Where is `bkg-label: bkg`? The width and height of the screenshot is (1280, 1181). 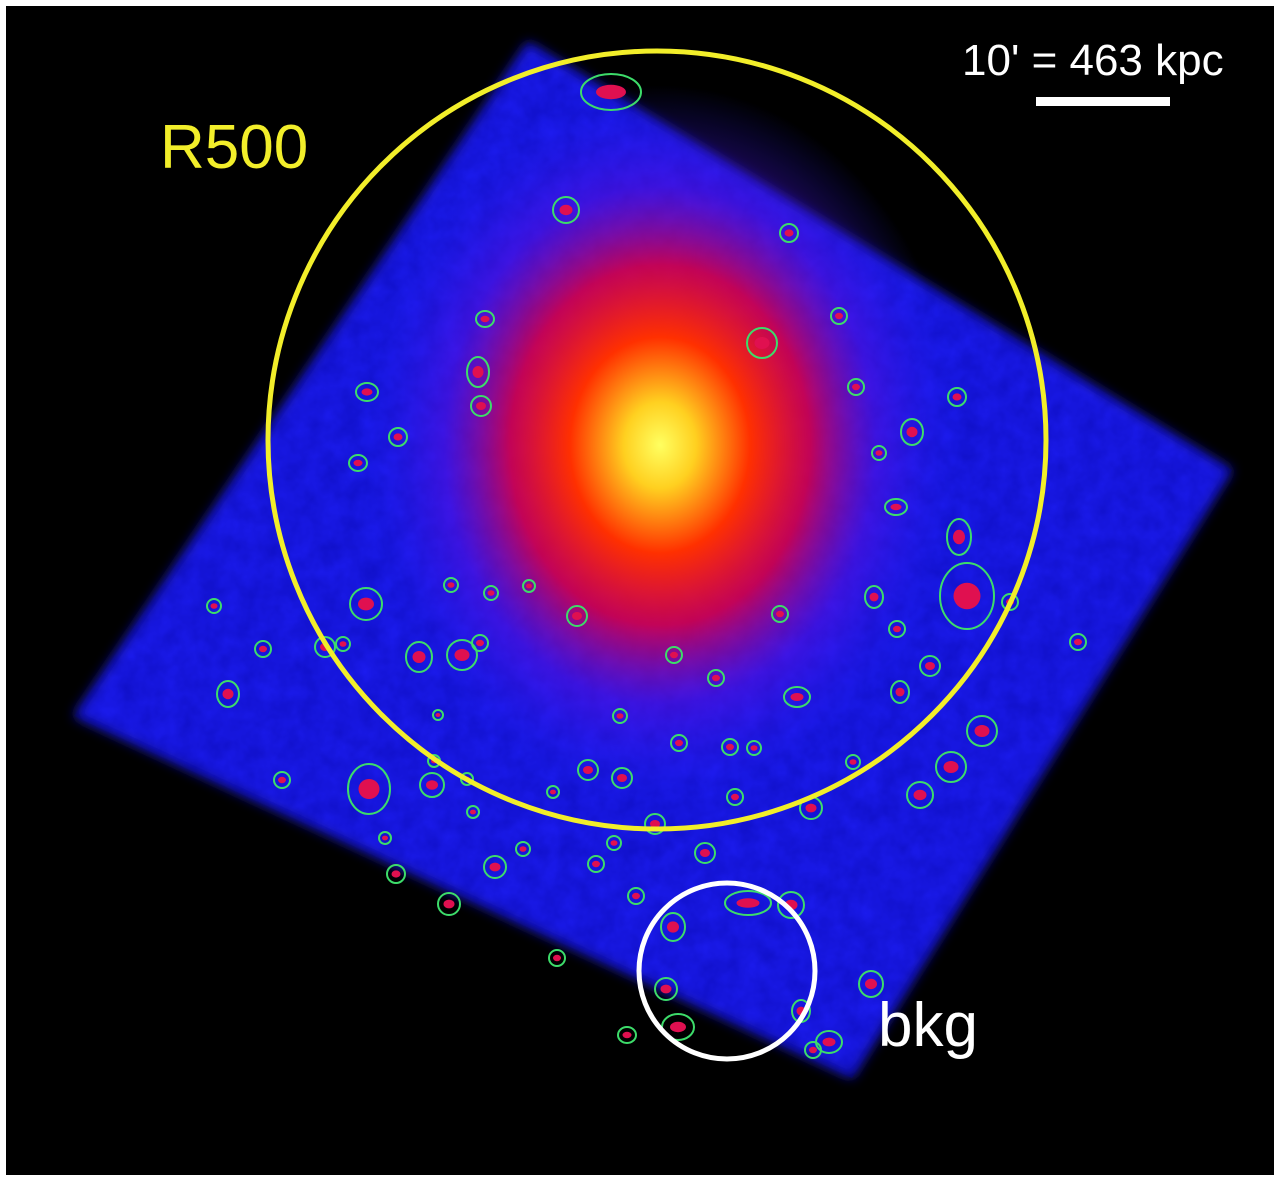 bkg-label: bkg is located at coordinates (928, 1025).